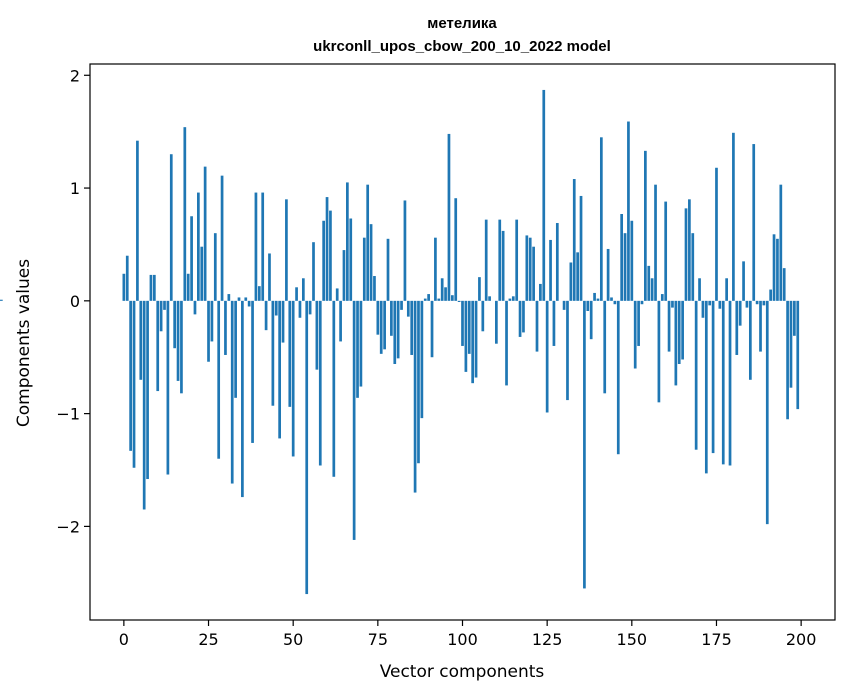 The height and width of the screenshot is (696, 847). What do you see at coordinates (24, 343) in the screenshot?
I see `y-axis-label: Components values` at bounding box center [24, 343].